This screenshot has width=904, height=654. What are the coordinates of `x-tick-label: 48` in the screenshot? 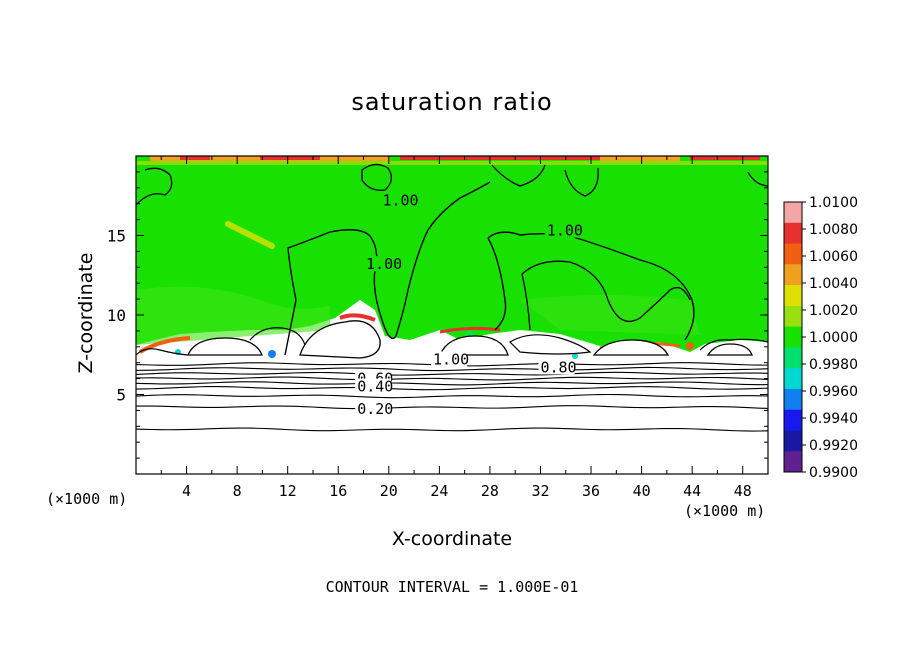 It's located at (743, 491).